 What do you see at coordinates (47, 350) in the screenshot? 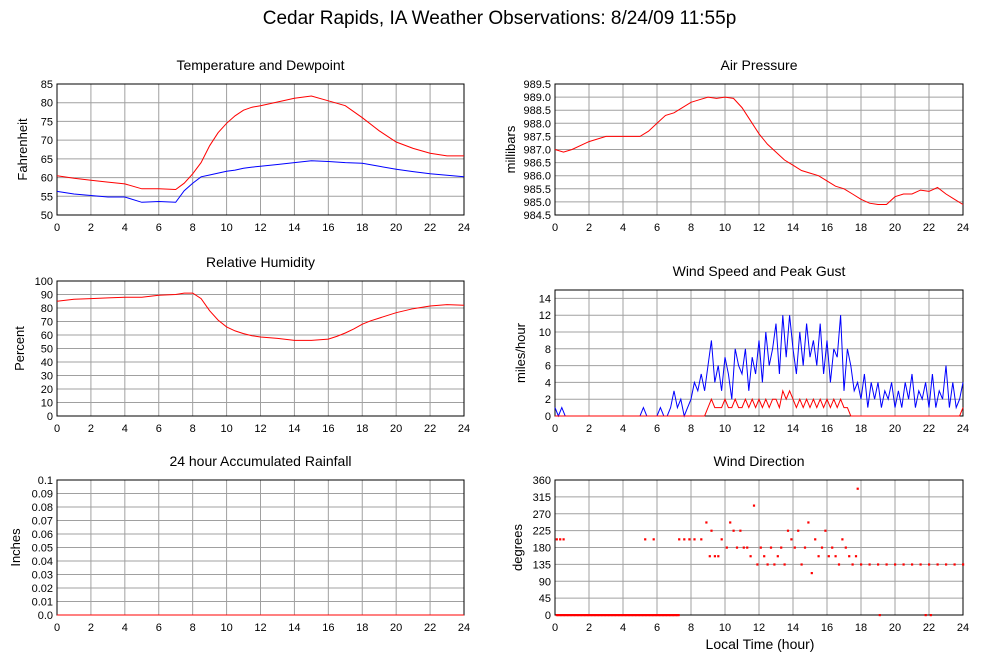
I see `y-tick-label: 50` at bounding box center [47, 350].